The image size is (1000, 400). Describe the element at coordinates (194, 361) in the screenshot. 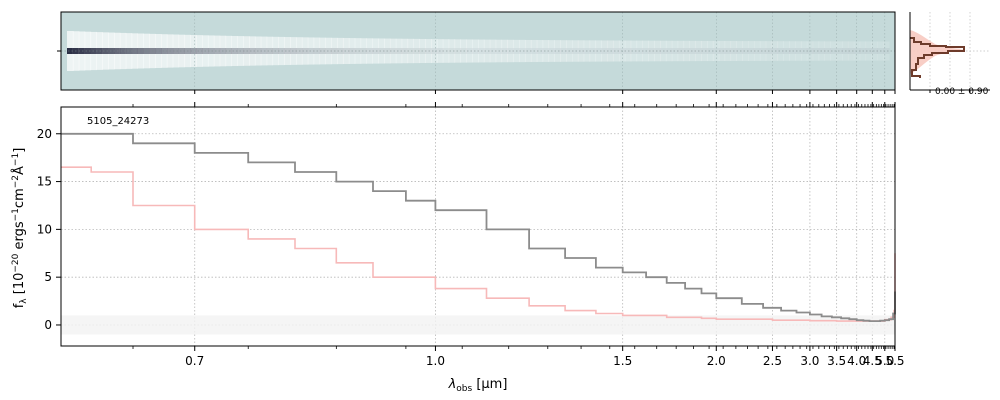

I see `x-tick-label: 0.7` at that location.